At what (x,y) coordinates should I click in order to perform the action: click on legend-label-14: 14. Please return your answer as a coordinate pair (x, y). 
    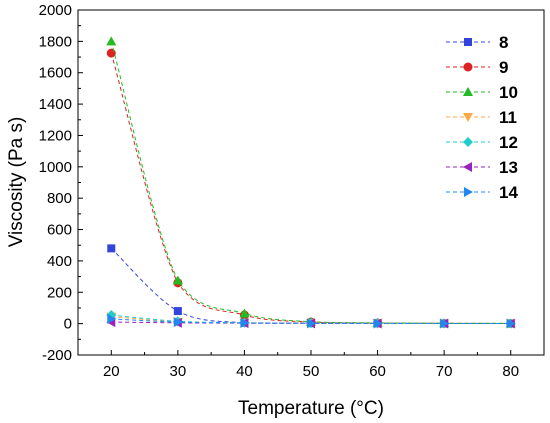
    Looking at the image, I should click on (508, 192).